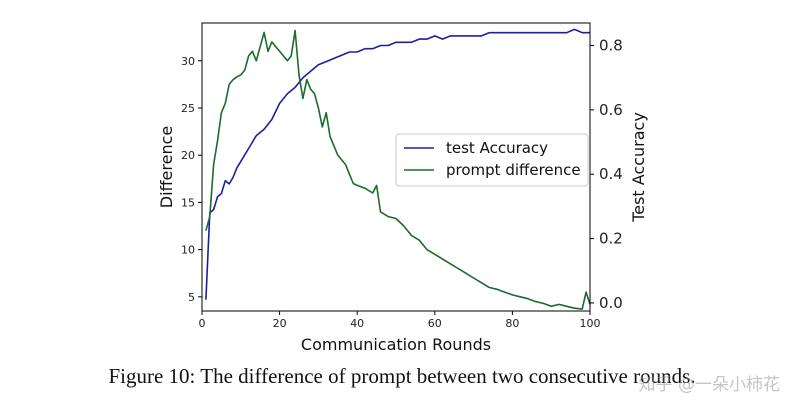  I want to click on y-right-tick-label: 0.2, so click(611, 239).